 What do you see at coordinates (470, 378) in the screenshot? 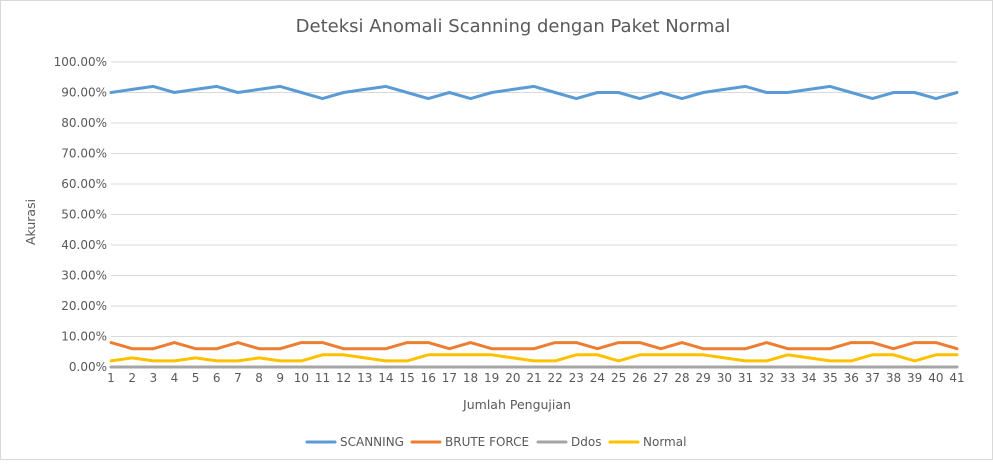
I see `x-tick-label: 18` at bounding box center [470, 378].